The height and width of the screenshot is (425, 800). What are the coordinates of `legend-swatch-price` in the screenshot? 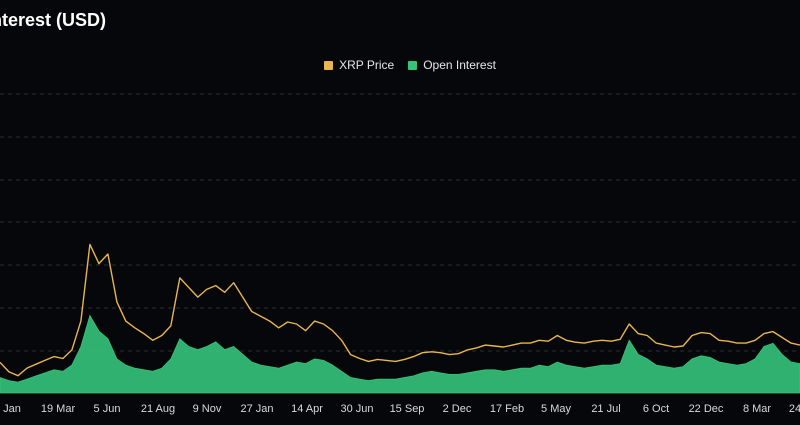 It's located at (329, 65).